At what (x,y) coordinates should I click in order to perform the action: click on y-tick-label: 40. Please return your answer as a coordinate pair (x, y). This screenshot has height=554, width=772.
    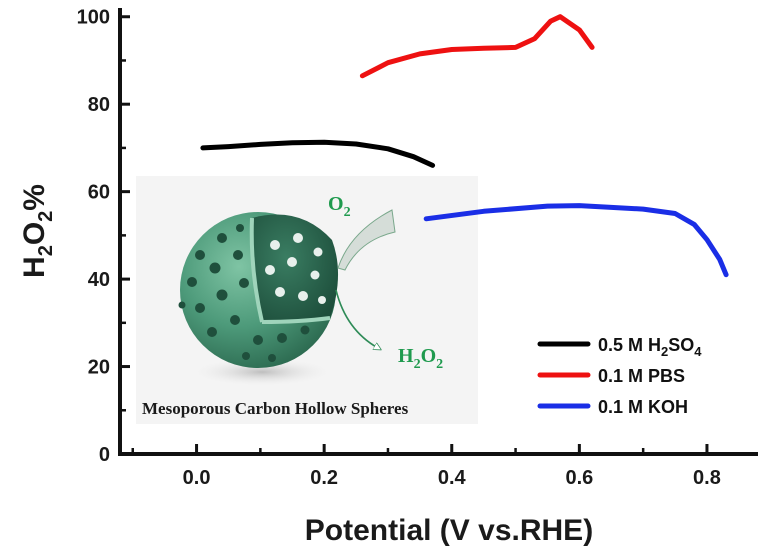
    Looking at the image, I should click on (99, 280).